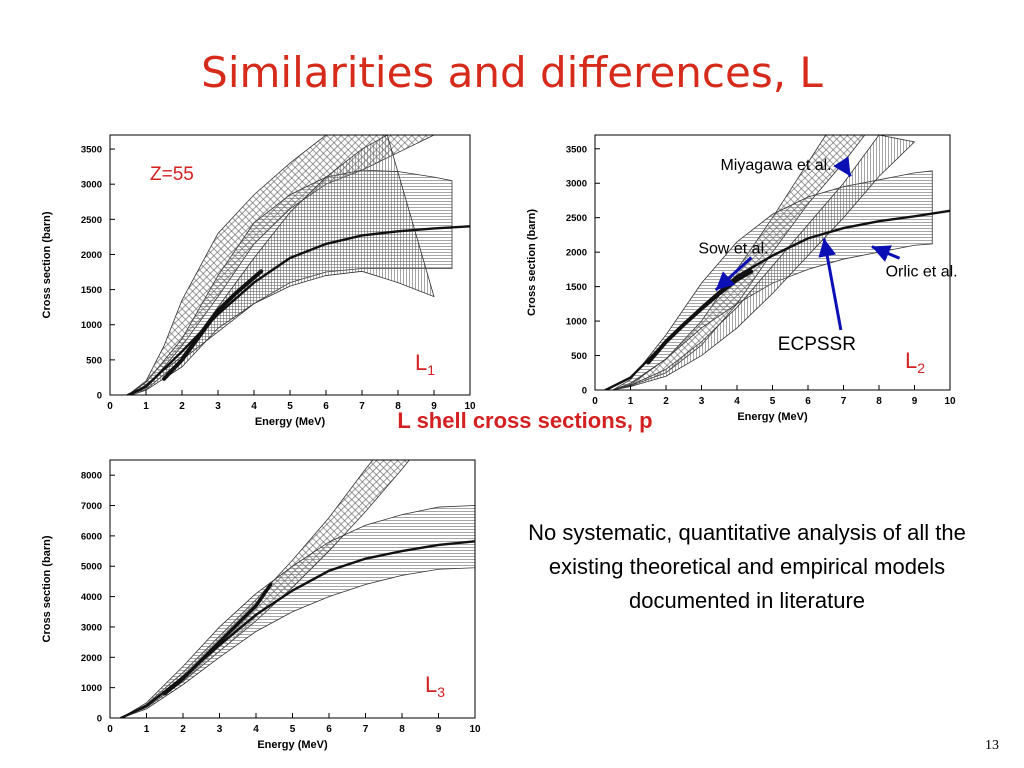 This screenshot has height=768, width=1024. What do you see at coordinates (298, 310) in the screenshot?
I see `curve-ecpssr` at bounding box center [298, 310].